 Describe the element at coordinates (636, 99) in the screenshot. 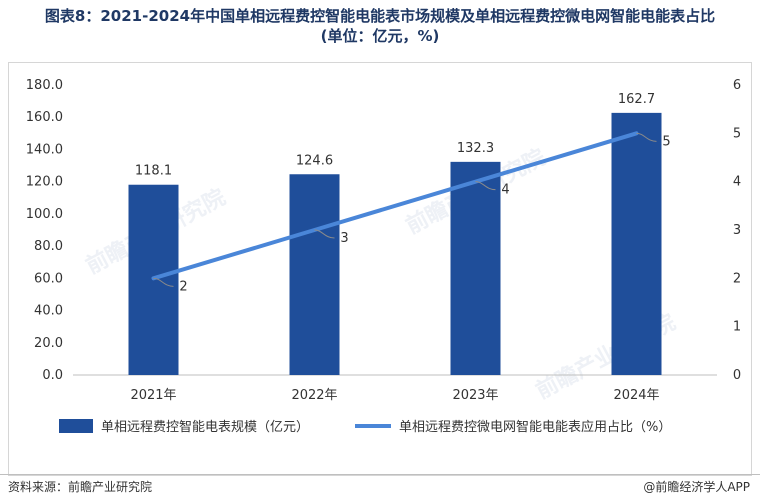

I see `bar-value-label: 162.7` at that location.